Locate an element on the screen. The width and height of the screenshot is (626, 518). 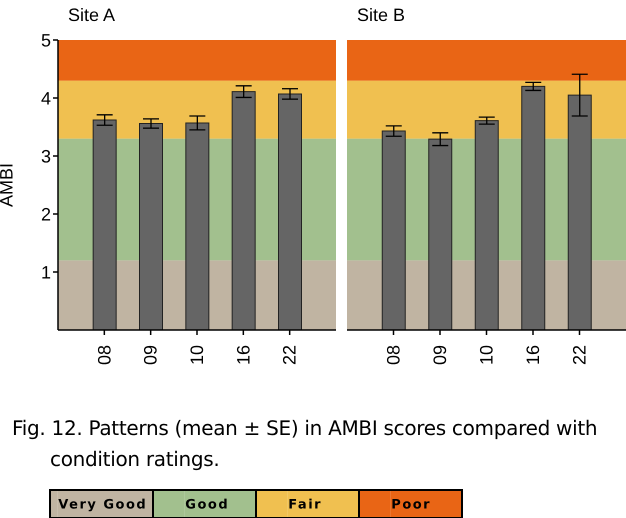
chart-title: Site B is located at coordinates (381, 15).